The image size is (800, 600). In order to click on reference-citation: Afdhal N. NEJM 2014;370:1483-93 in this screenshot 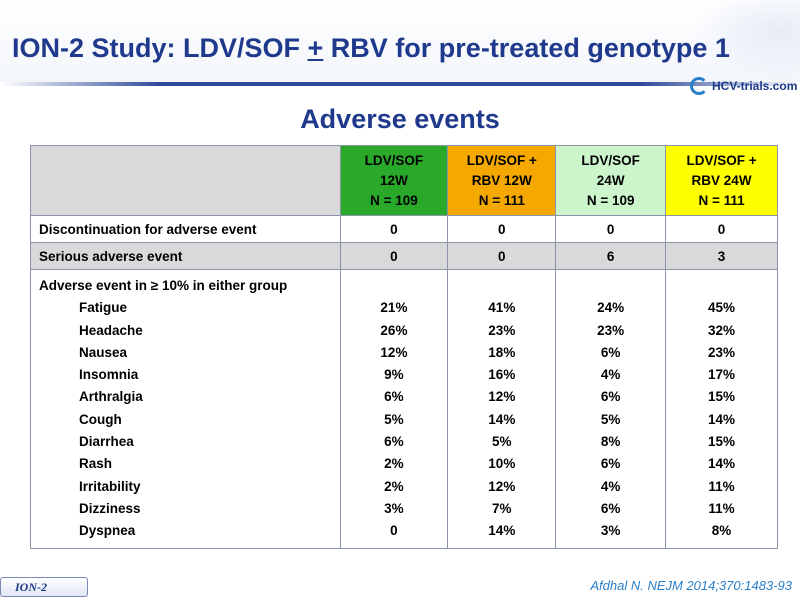, I will do `click(691, 585)`.